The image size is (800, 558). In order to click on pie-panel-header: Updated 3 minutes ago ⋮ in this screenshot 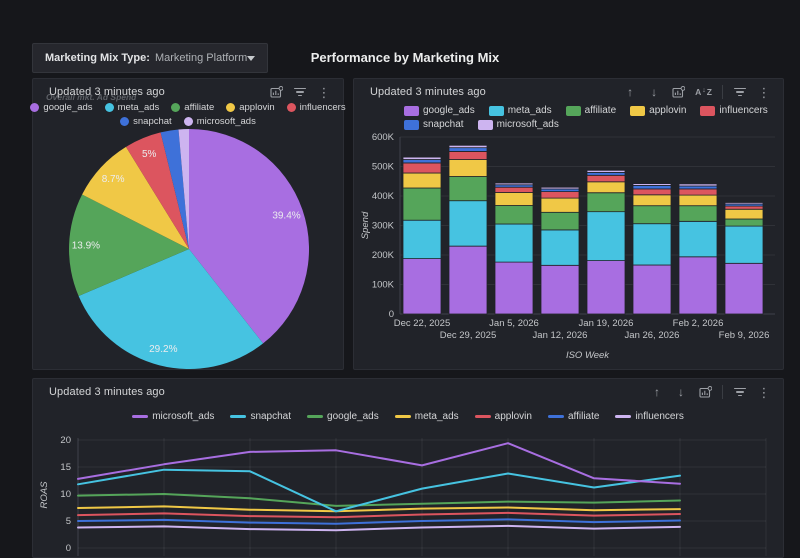, I will do `click(188, 92)`.